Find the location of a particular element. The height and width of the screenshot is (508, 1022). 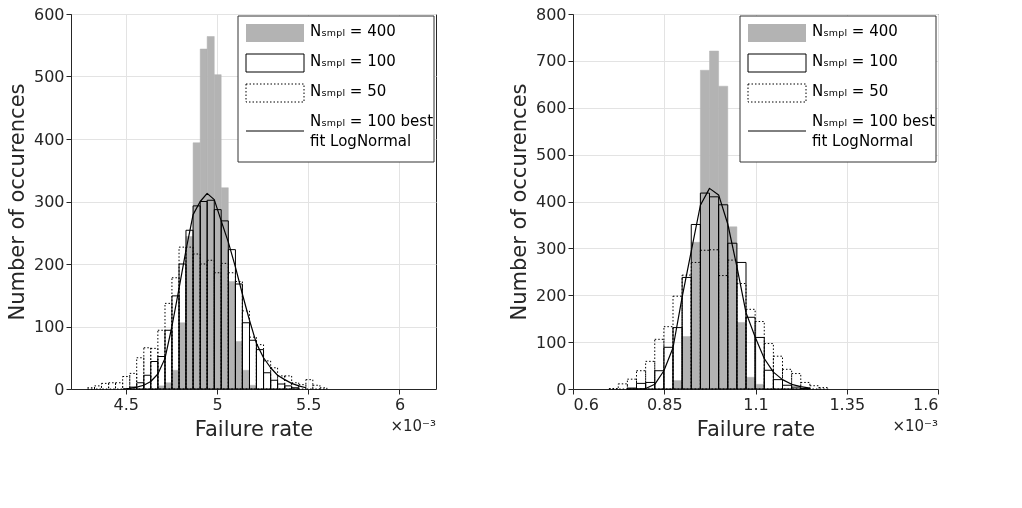

x-tick-label: 1.35 is located at coordinates (847, 404).